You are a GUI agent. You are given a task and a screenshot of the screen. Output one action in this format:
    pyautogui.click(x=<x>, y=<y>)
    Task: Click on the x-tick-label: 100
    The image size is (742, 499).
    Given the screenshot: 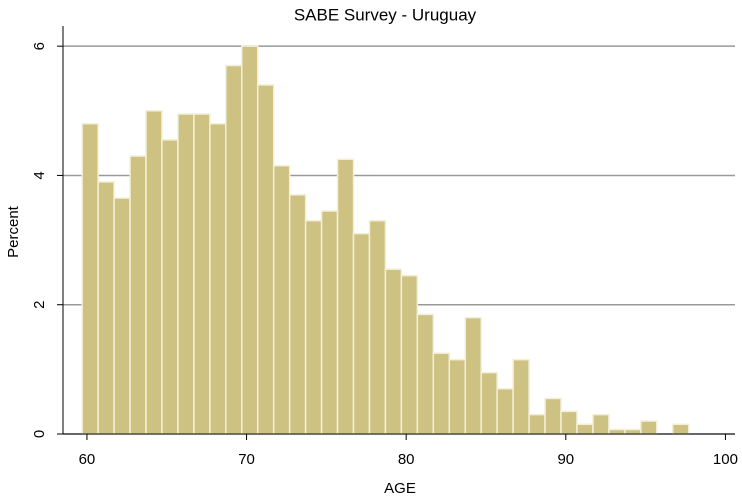 What is the action you would take?
    pyautogui.click(x=725, y=459)
    